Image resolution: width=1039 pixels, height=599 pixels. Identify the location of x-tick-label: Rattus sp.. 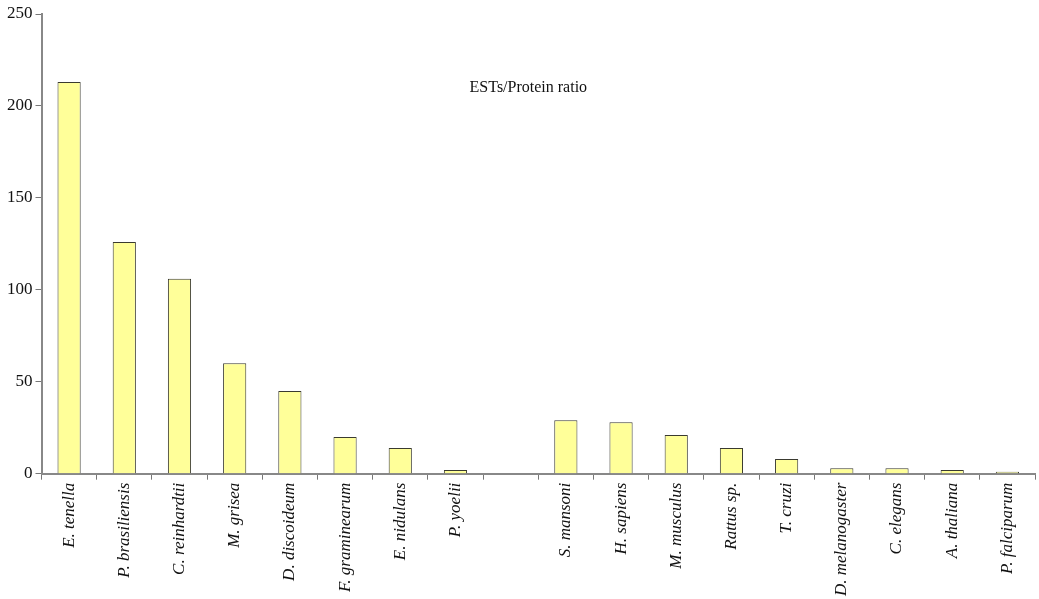
(730, 516).